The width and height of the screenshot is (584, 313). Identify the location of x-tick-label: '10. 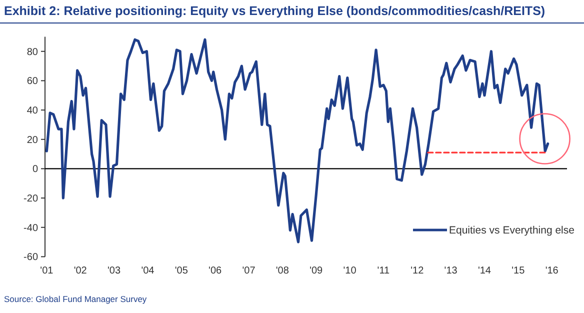
(350, 271).